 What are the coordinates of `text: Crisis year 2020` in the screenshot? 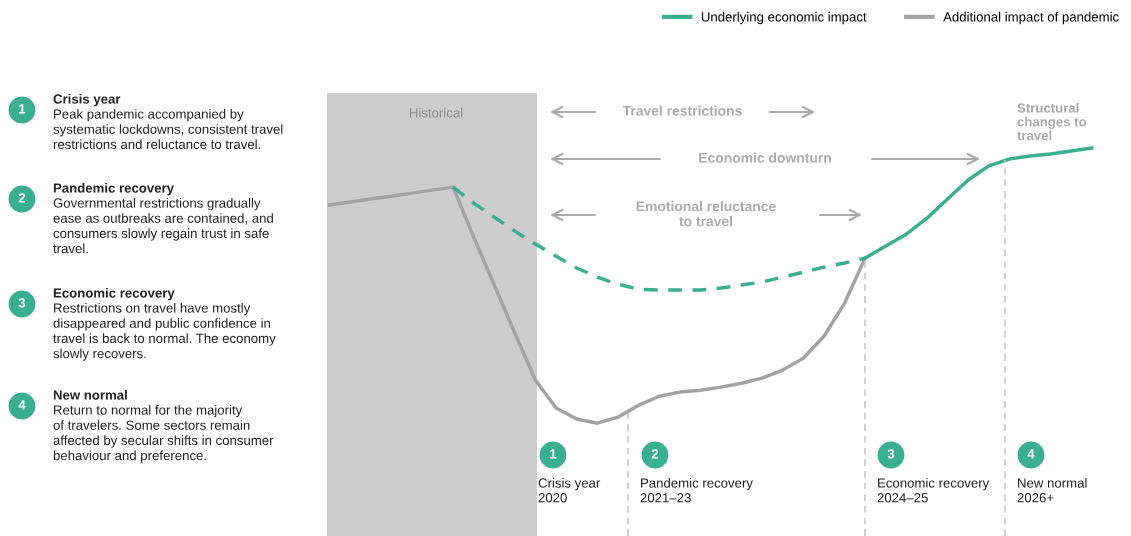 It's located at (569, 490).